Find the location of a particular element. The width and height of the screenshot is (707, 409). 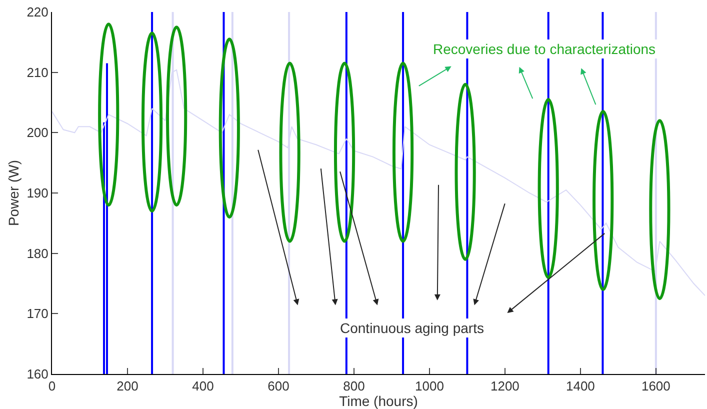

x-tick-label: 1400 is located at coordinates (580, 386).